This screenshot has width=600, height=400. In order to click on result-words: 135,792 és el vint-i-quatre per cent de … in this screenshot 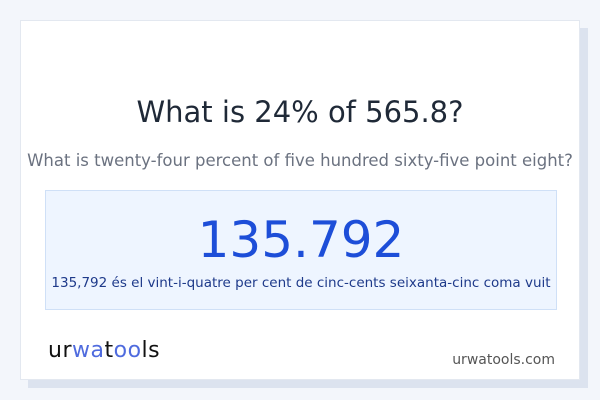, I will do `click(301, 283)`.